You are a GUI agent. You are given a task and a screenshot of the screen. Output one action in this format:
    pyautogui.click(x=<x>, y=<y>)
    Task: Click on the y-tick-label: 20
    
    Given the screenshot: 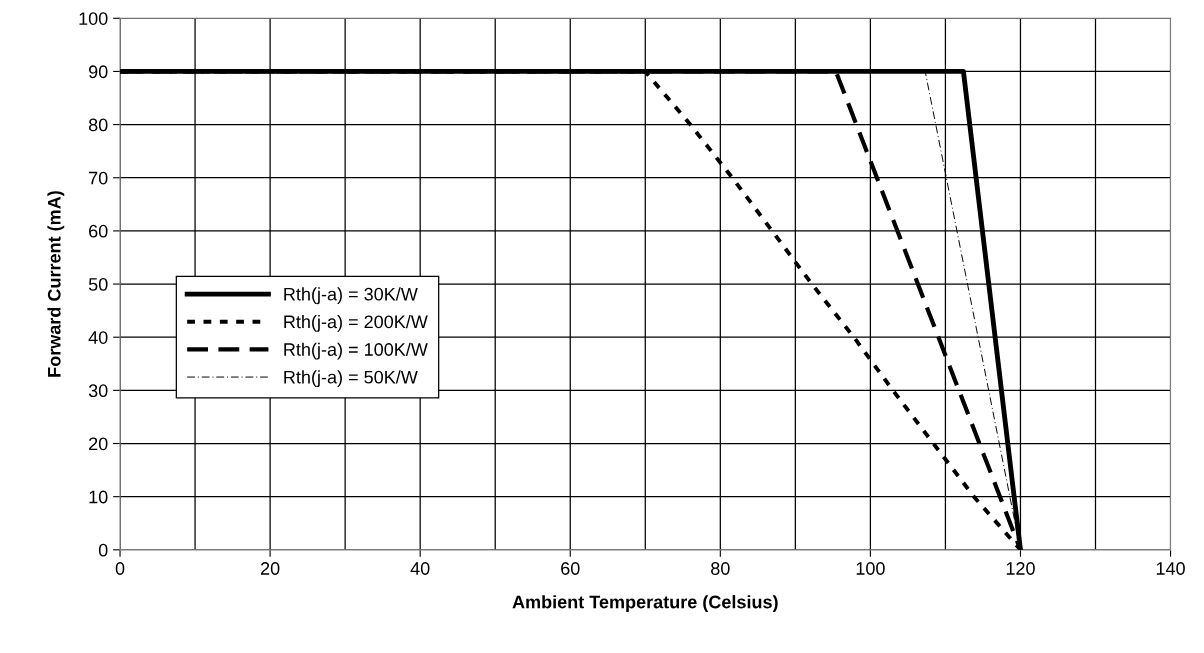 What is the action you would take?
    pyautogui.click(x=98, y=444)
    